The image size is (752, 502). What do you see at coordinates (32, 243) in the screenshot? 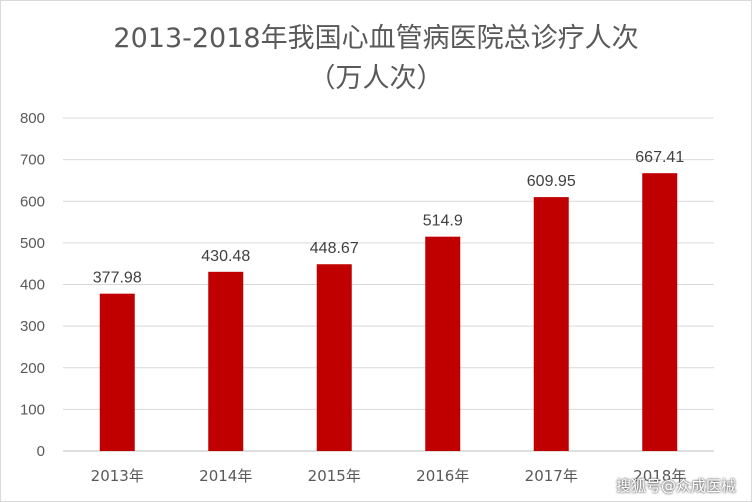
I see `y-tick-label: 500` at bounding box center [32, 243].